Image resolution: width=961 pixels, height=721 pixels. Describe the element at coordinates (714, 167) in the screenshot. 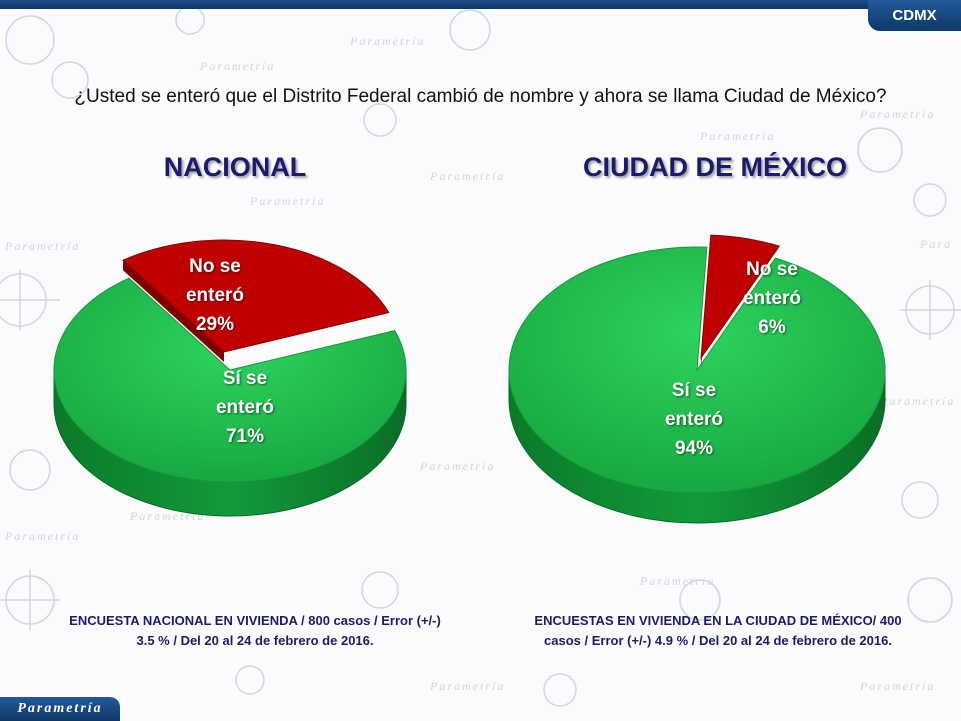

I see `chart-title-cdmx: CIUDAD DE MÉXICO` at that location.